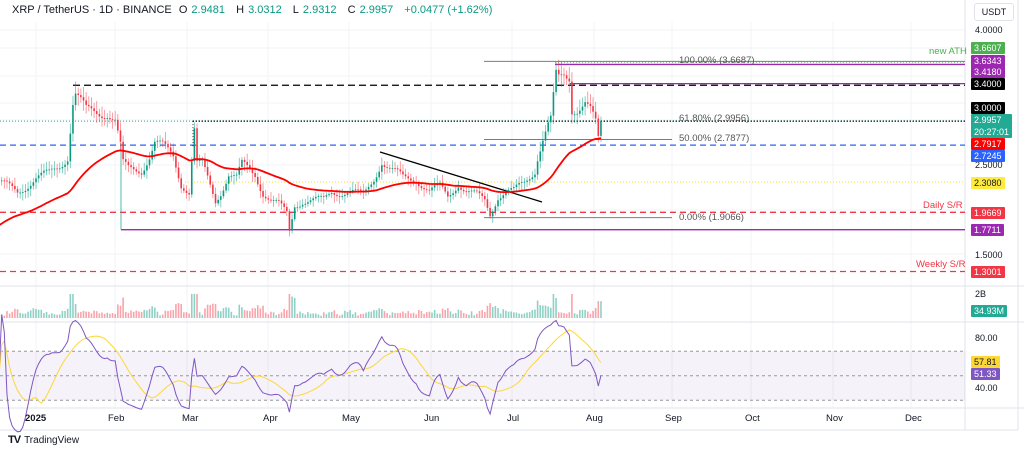  I want to click on ema-line, so click(301, 181).